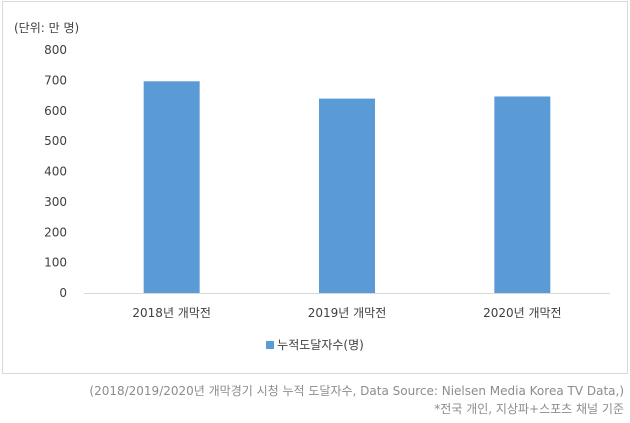 This screenshot has width=630, height=423. I want to click on legend-swatch, so click(270, 345).